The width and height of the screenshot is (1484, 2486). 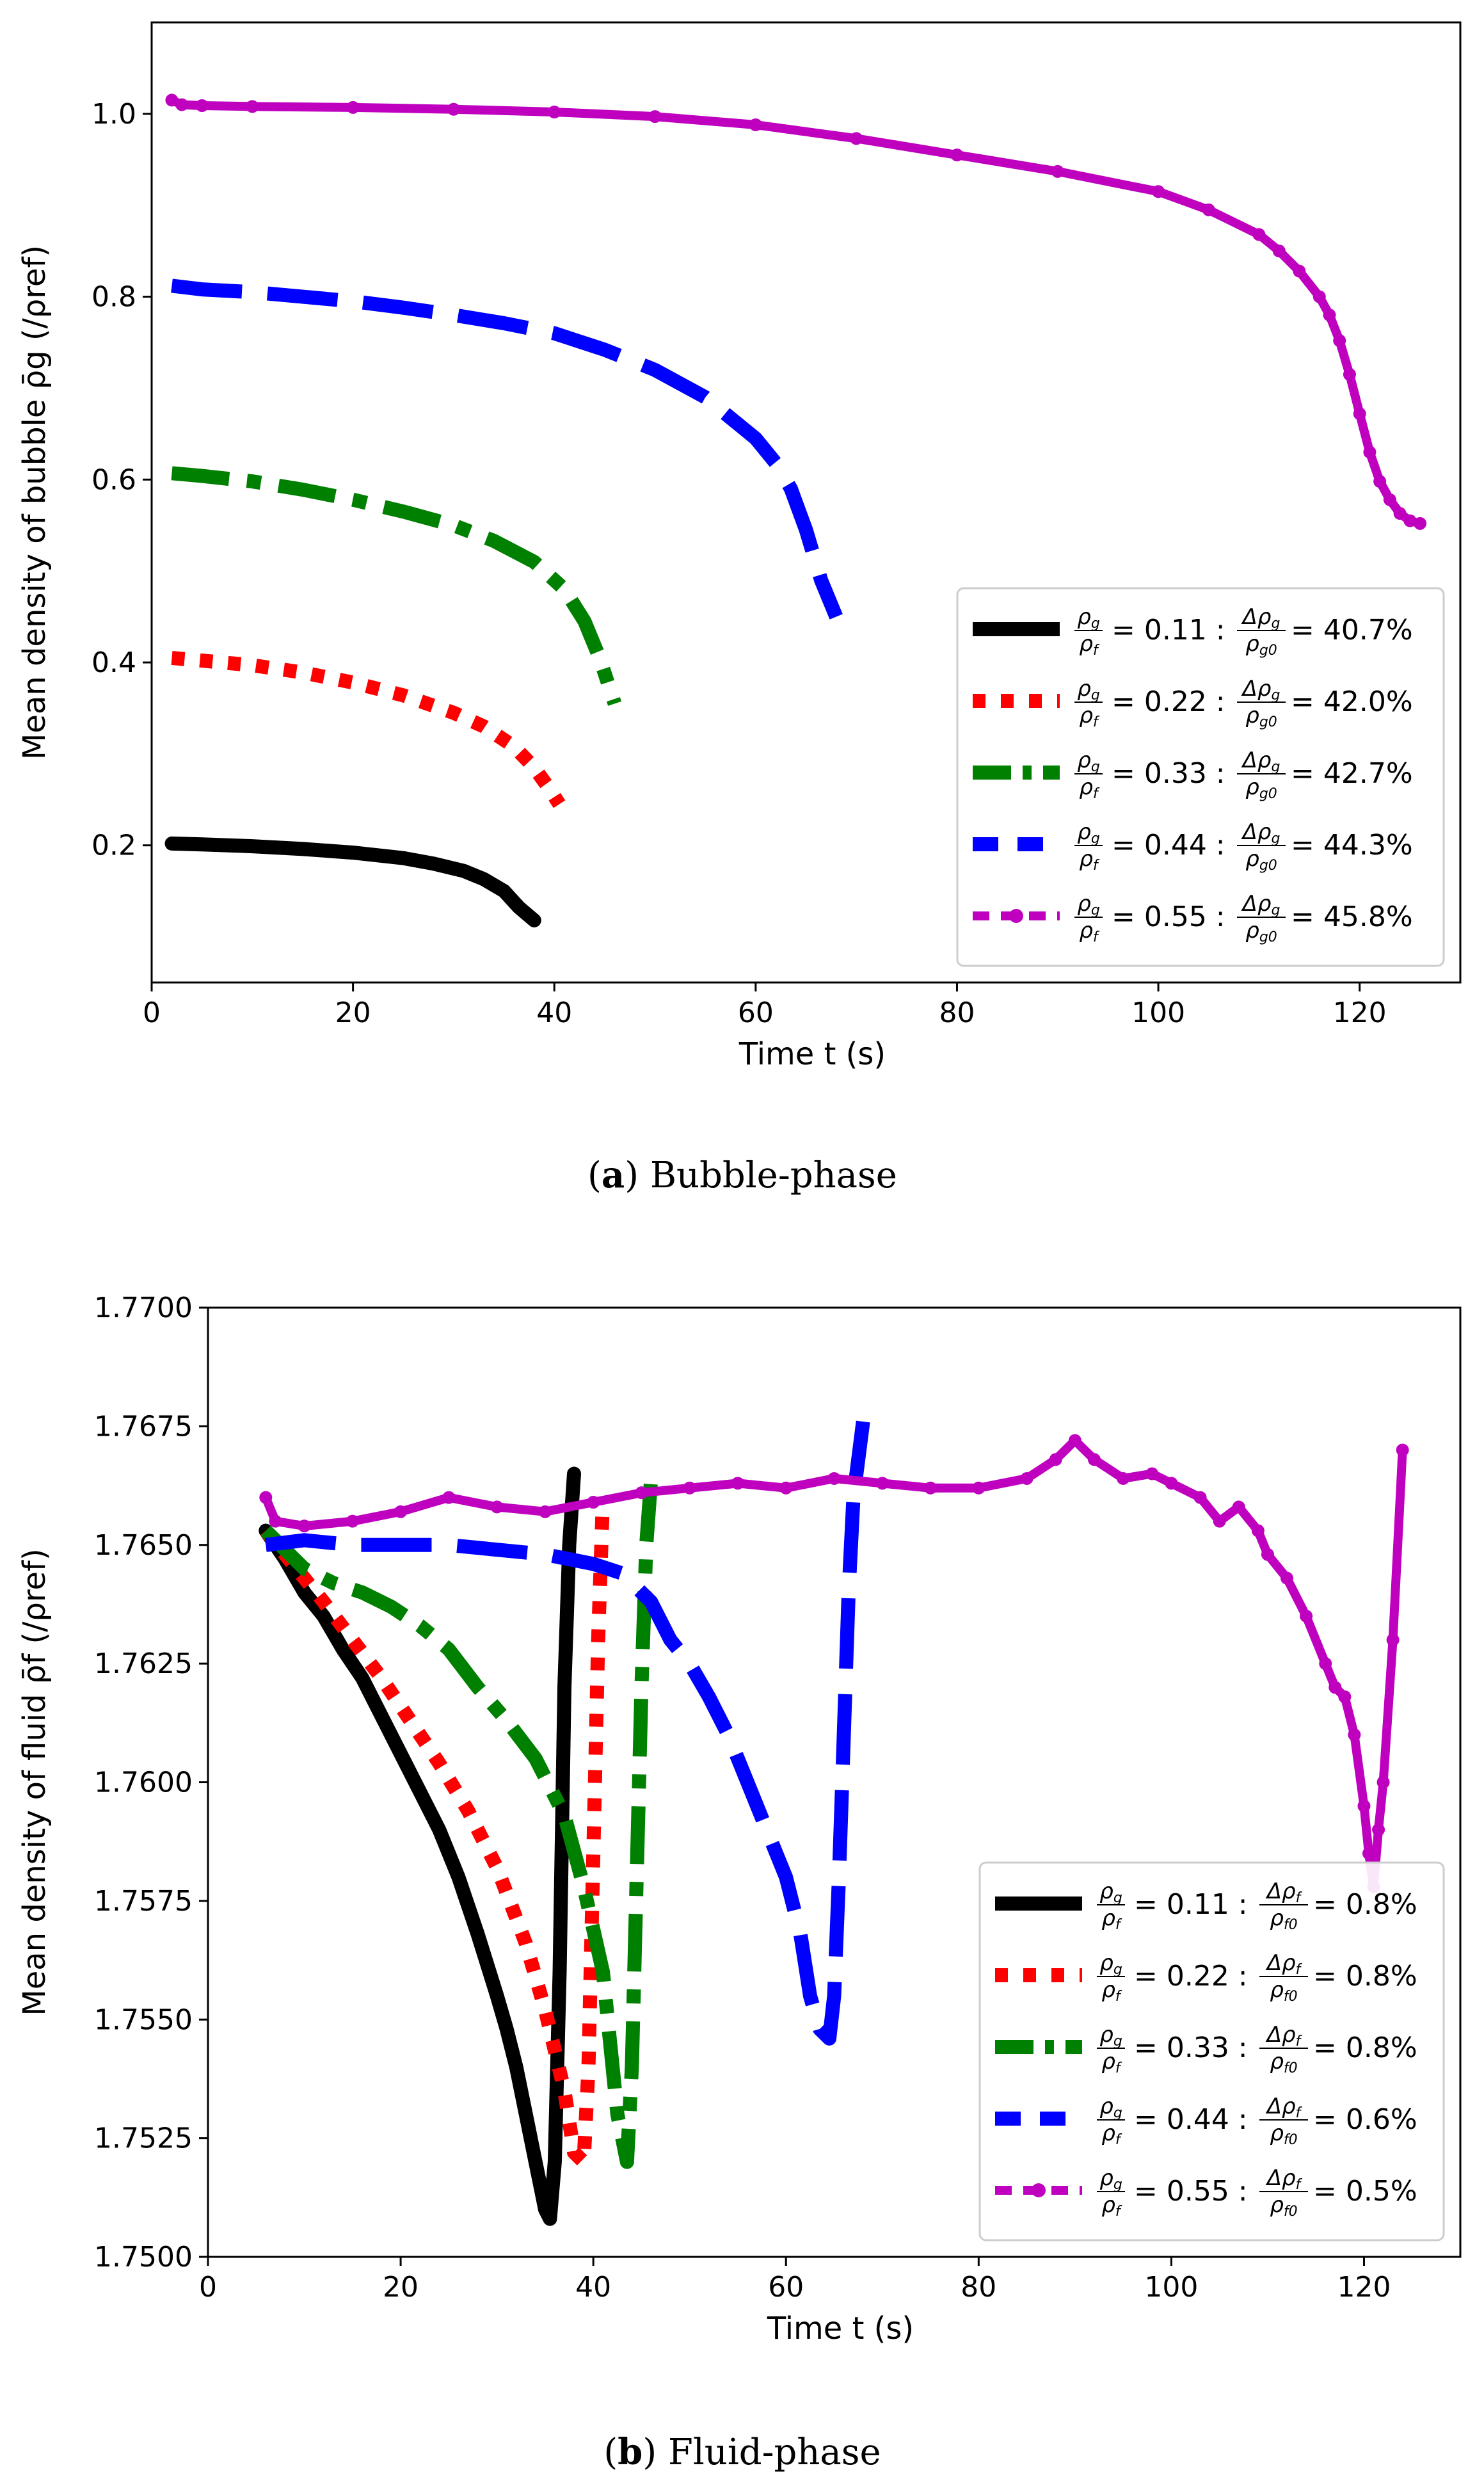 What do you see at coordinates (1352, 845) in the screenshot?
I see `legend-delta: = 44.3%` at bounding box center [1352, 845].